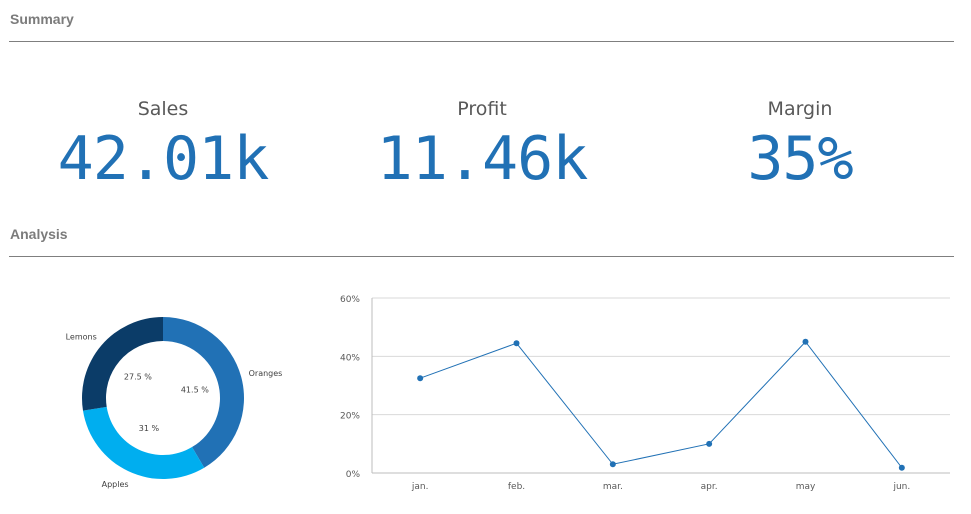 This screenshot has width=971, height=514. I want to click on kpi-profit-value: 11.46k, so click(482, 159).